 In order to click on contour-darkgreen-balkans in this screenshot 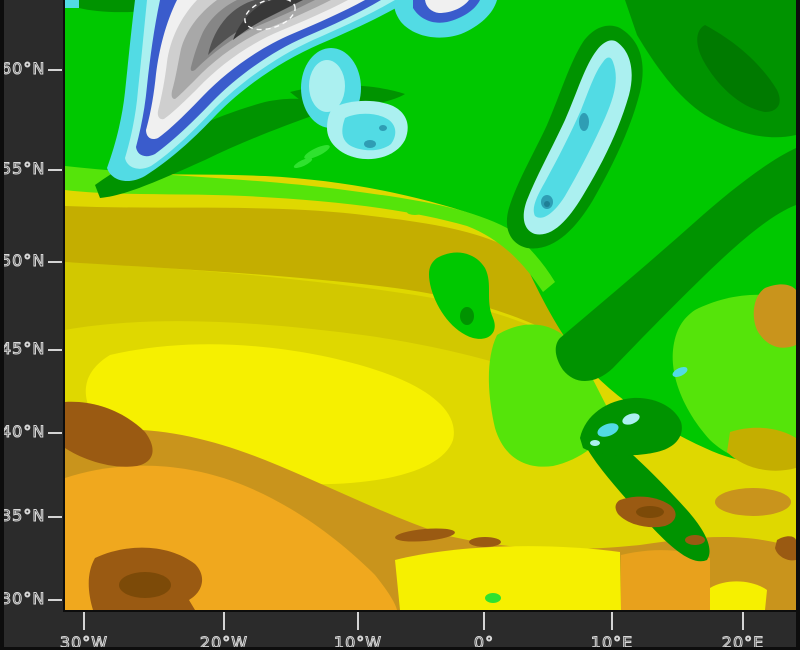, I will do `click(648, 496)`.